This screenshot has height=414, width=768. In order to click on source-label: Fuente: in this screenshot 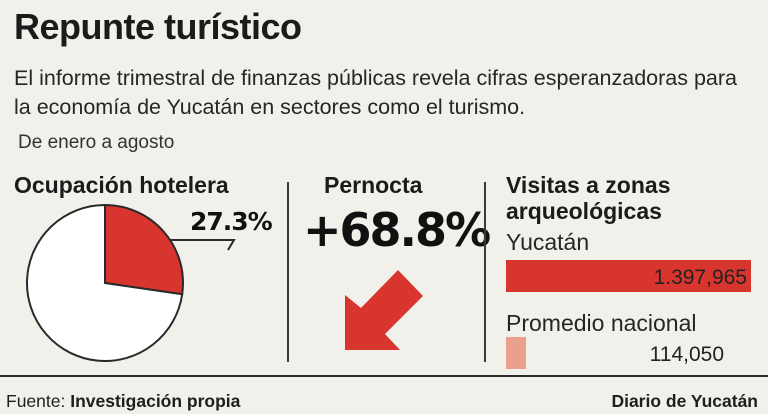, I will do `click(38, 401)`.